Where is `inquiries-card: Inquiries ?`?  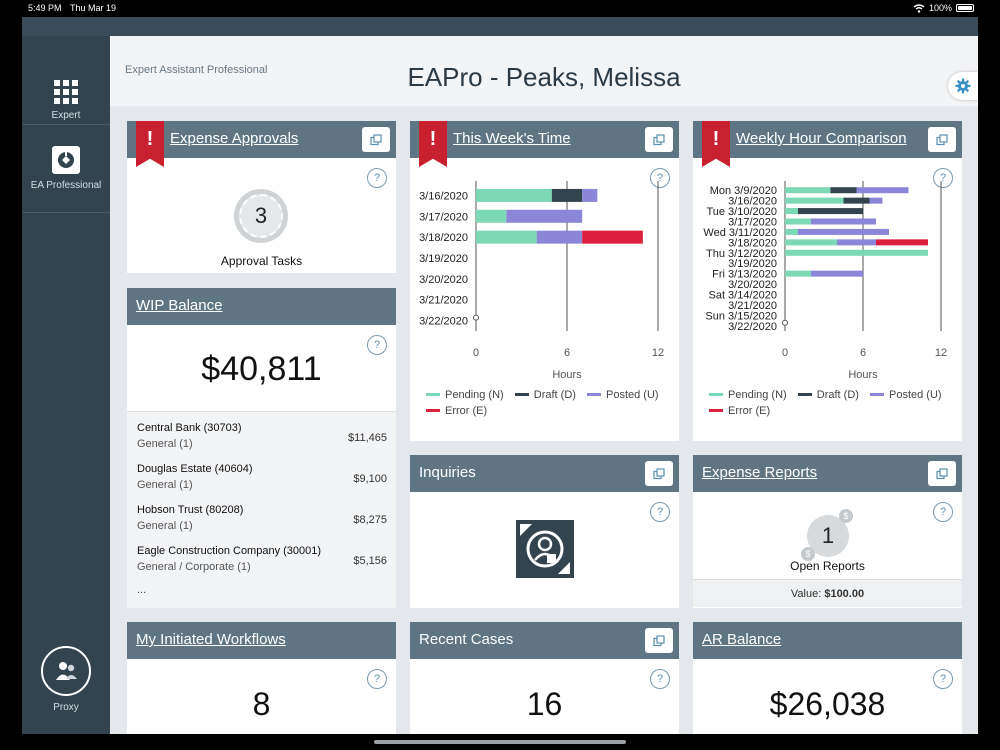
inquiries-card: Inquiries ? is located at coordinates (544, 531).